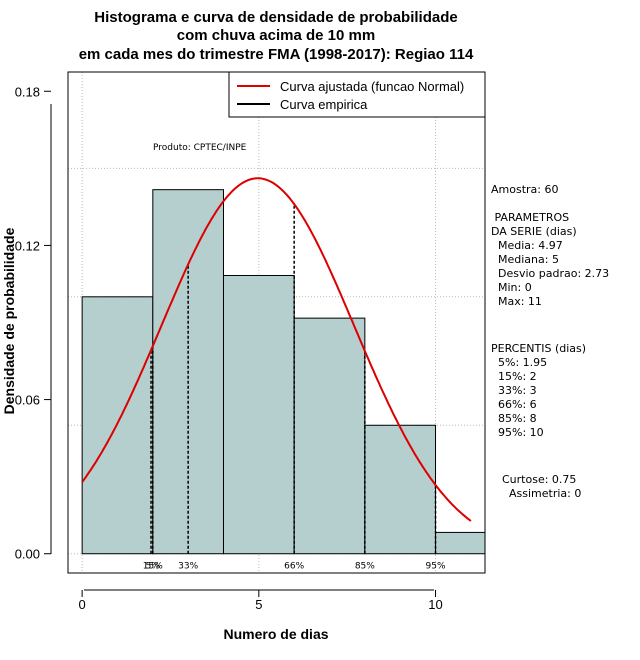  I want to click on skewness: Assimetria: 0, so click(545, 493).